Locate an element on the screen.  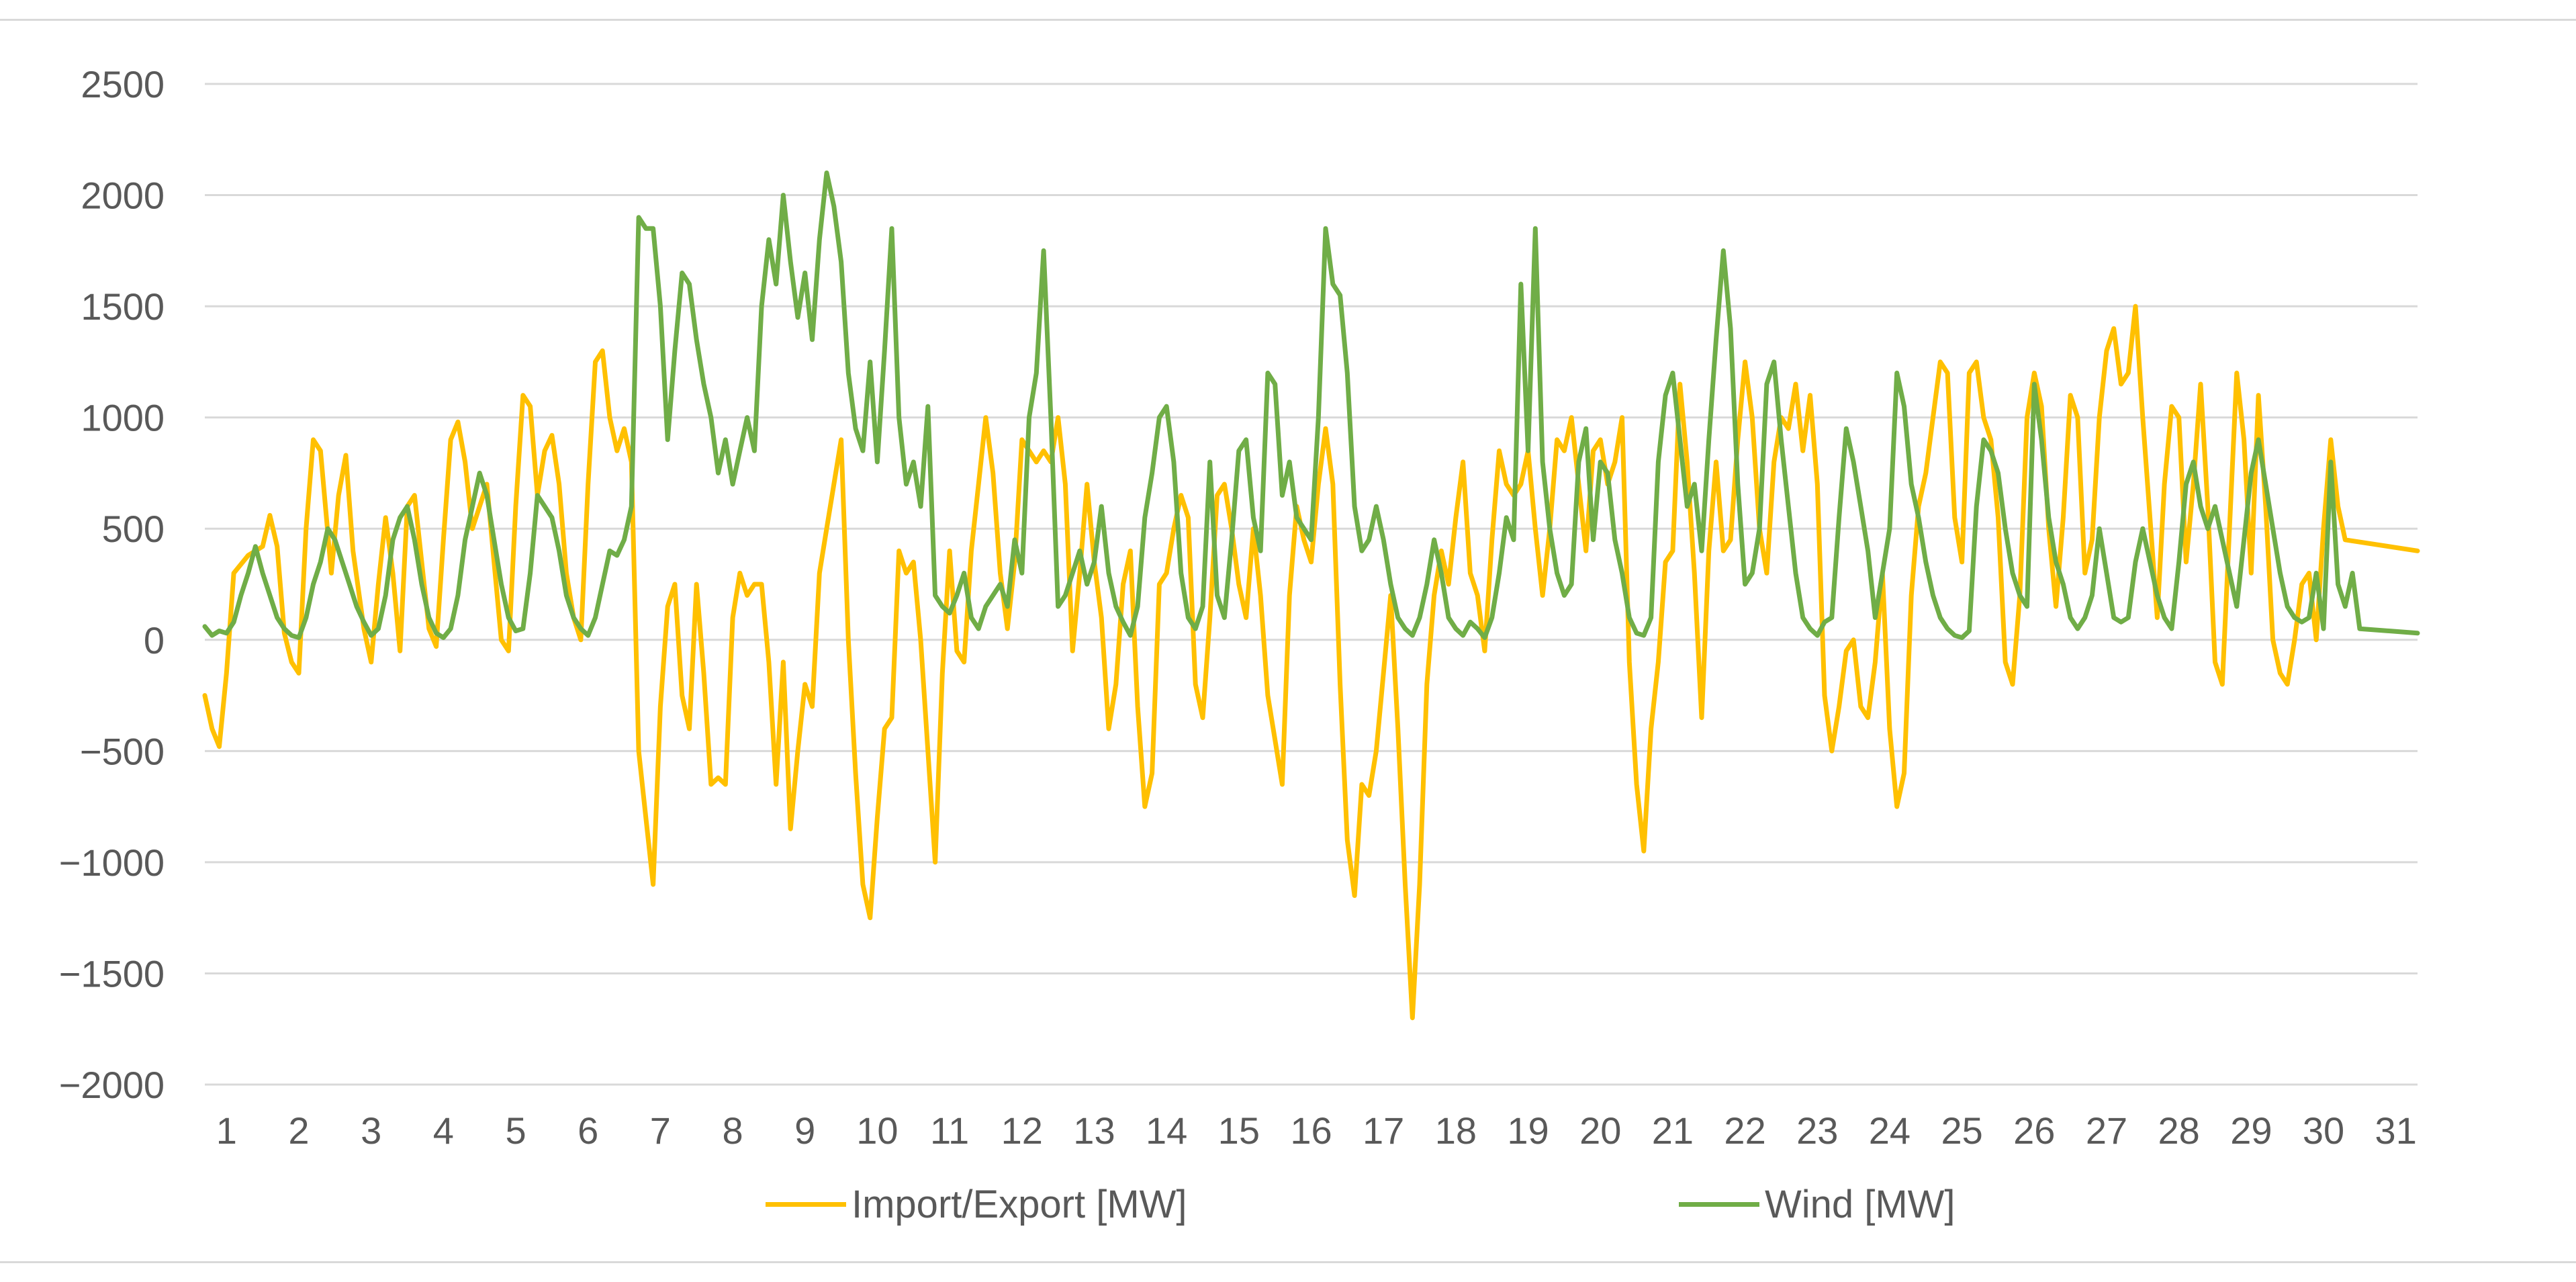
x-tick-label: 23 is located at coordinates (1817, 1130).